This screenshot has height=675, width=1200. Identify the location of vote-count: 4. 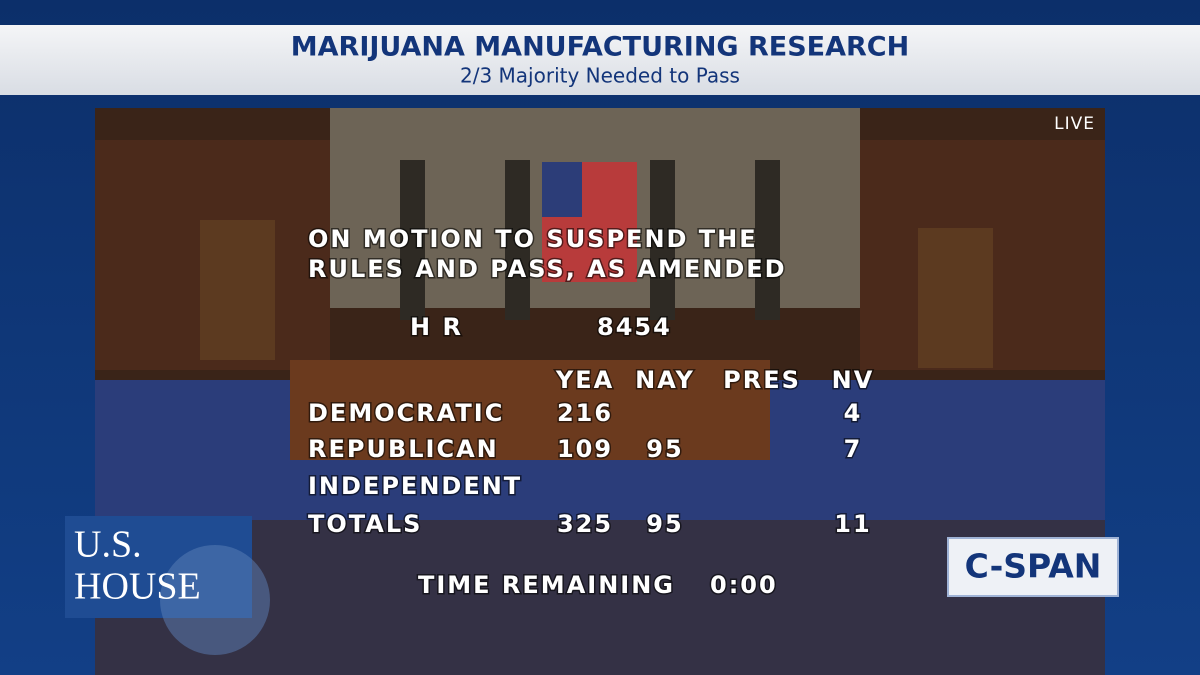
(853, 413).